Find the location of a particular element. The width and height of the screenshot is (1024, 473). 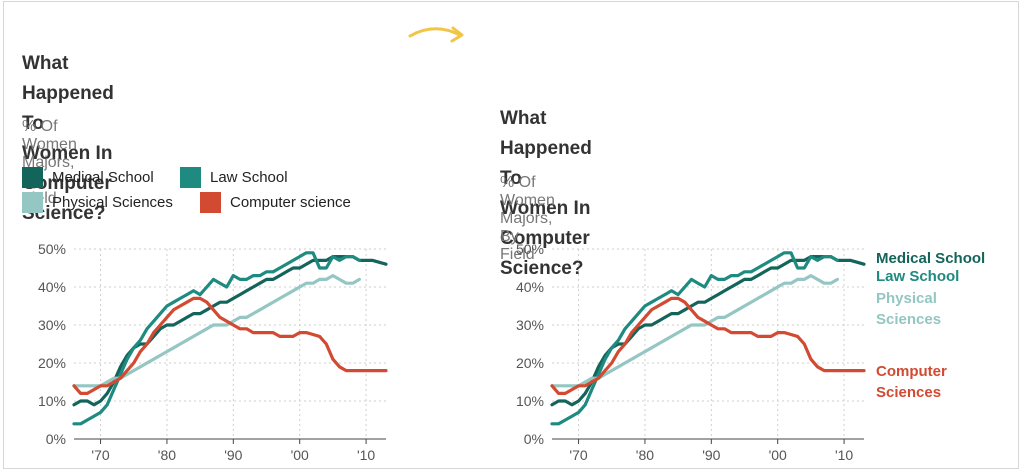

left-y-tick-label: 10% is located at coordinates (52, 401).